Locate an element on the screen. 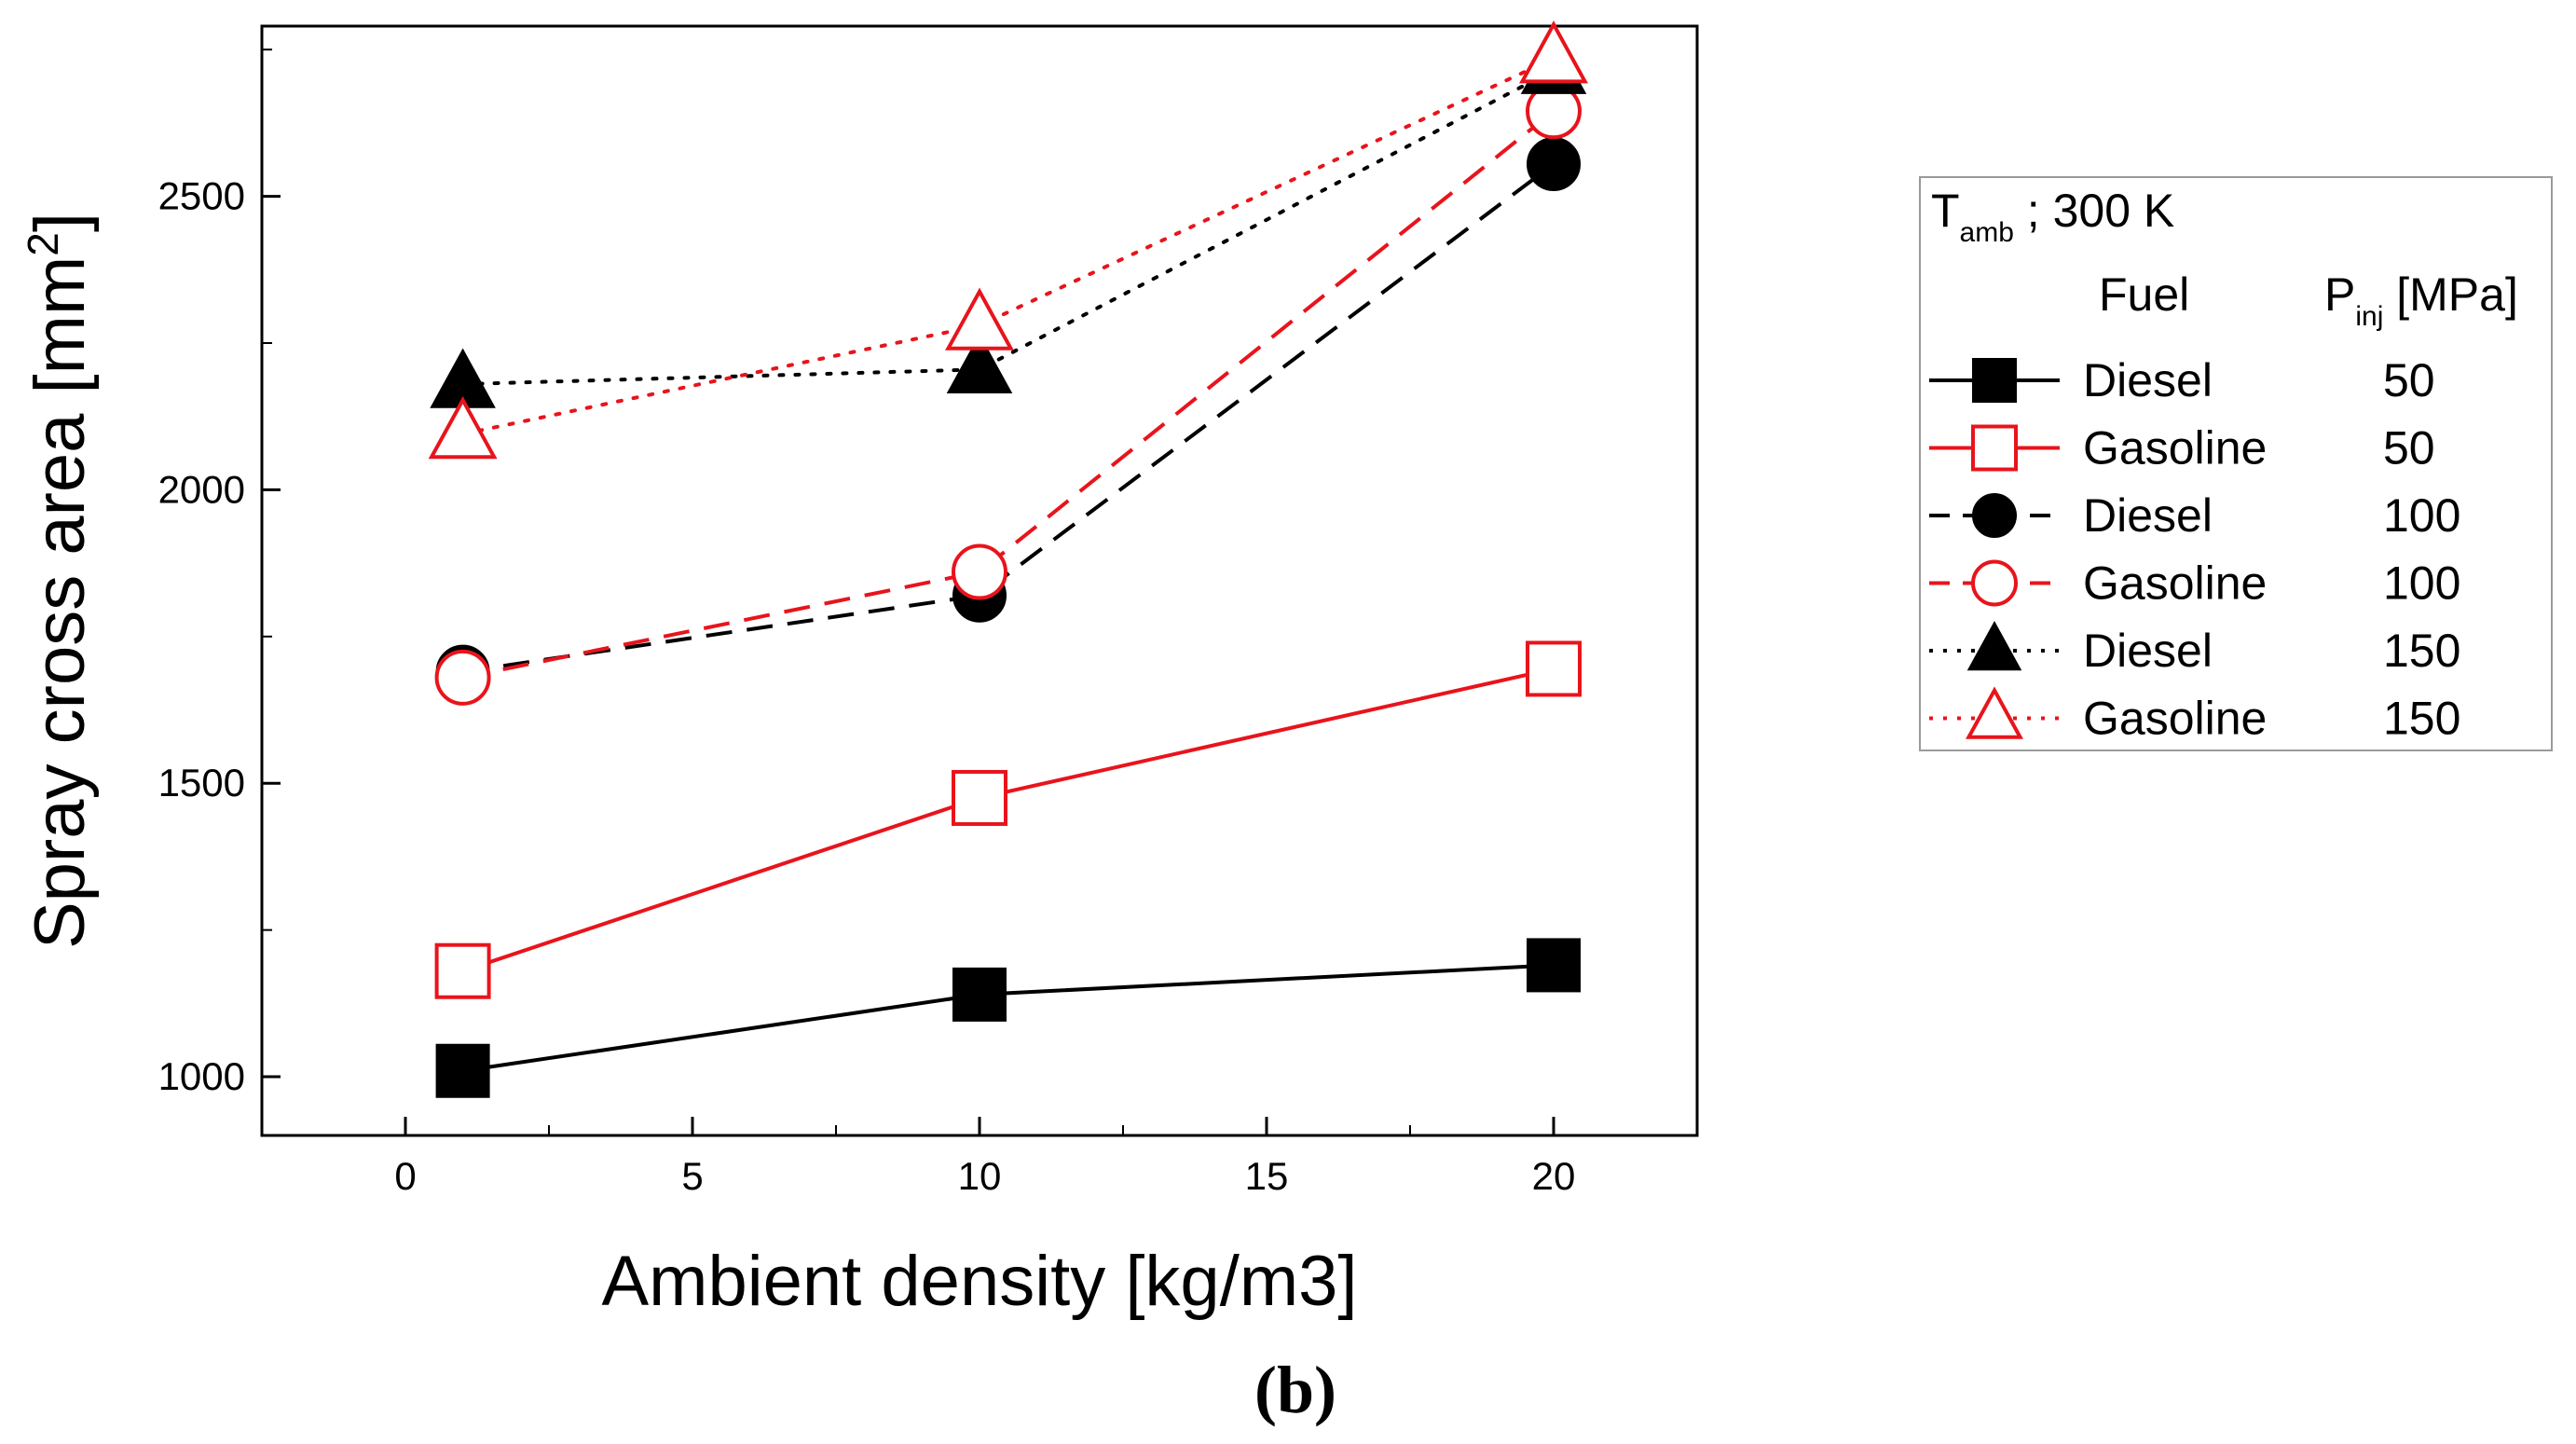 Image resolution: width=2576 pixels, height=1444 pixels. x-axis-label: Ambient density [kg/m3] is located at coordinates (979, 1281).